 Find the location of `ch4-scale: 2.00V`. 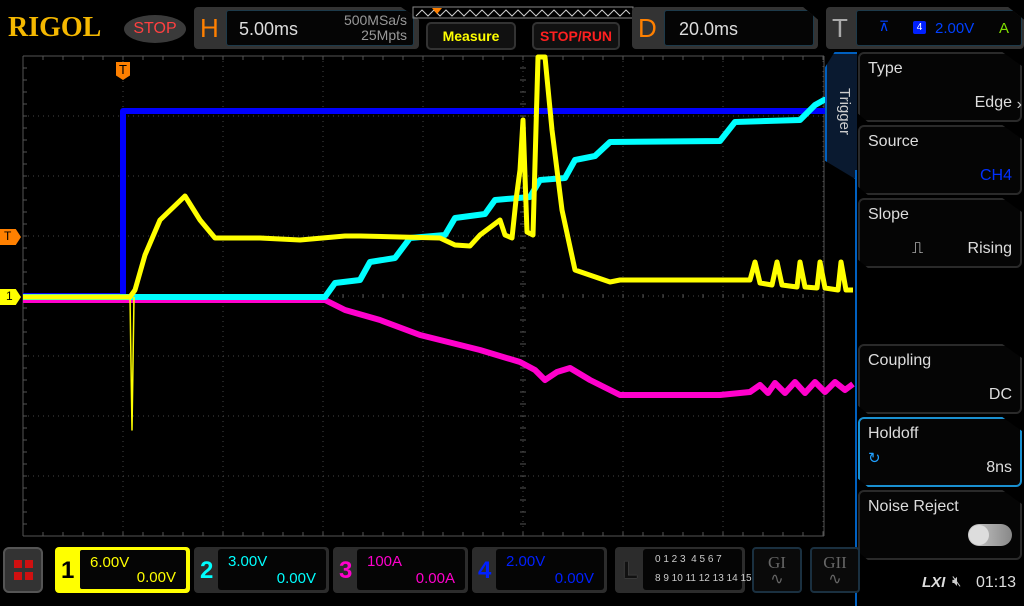

ch4-scale: 2.00V is located at coordinates (526, 561).